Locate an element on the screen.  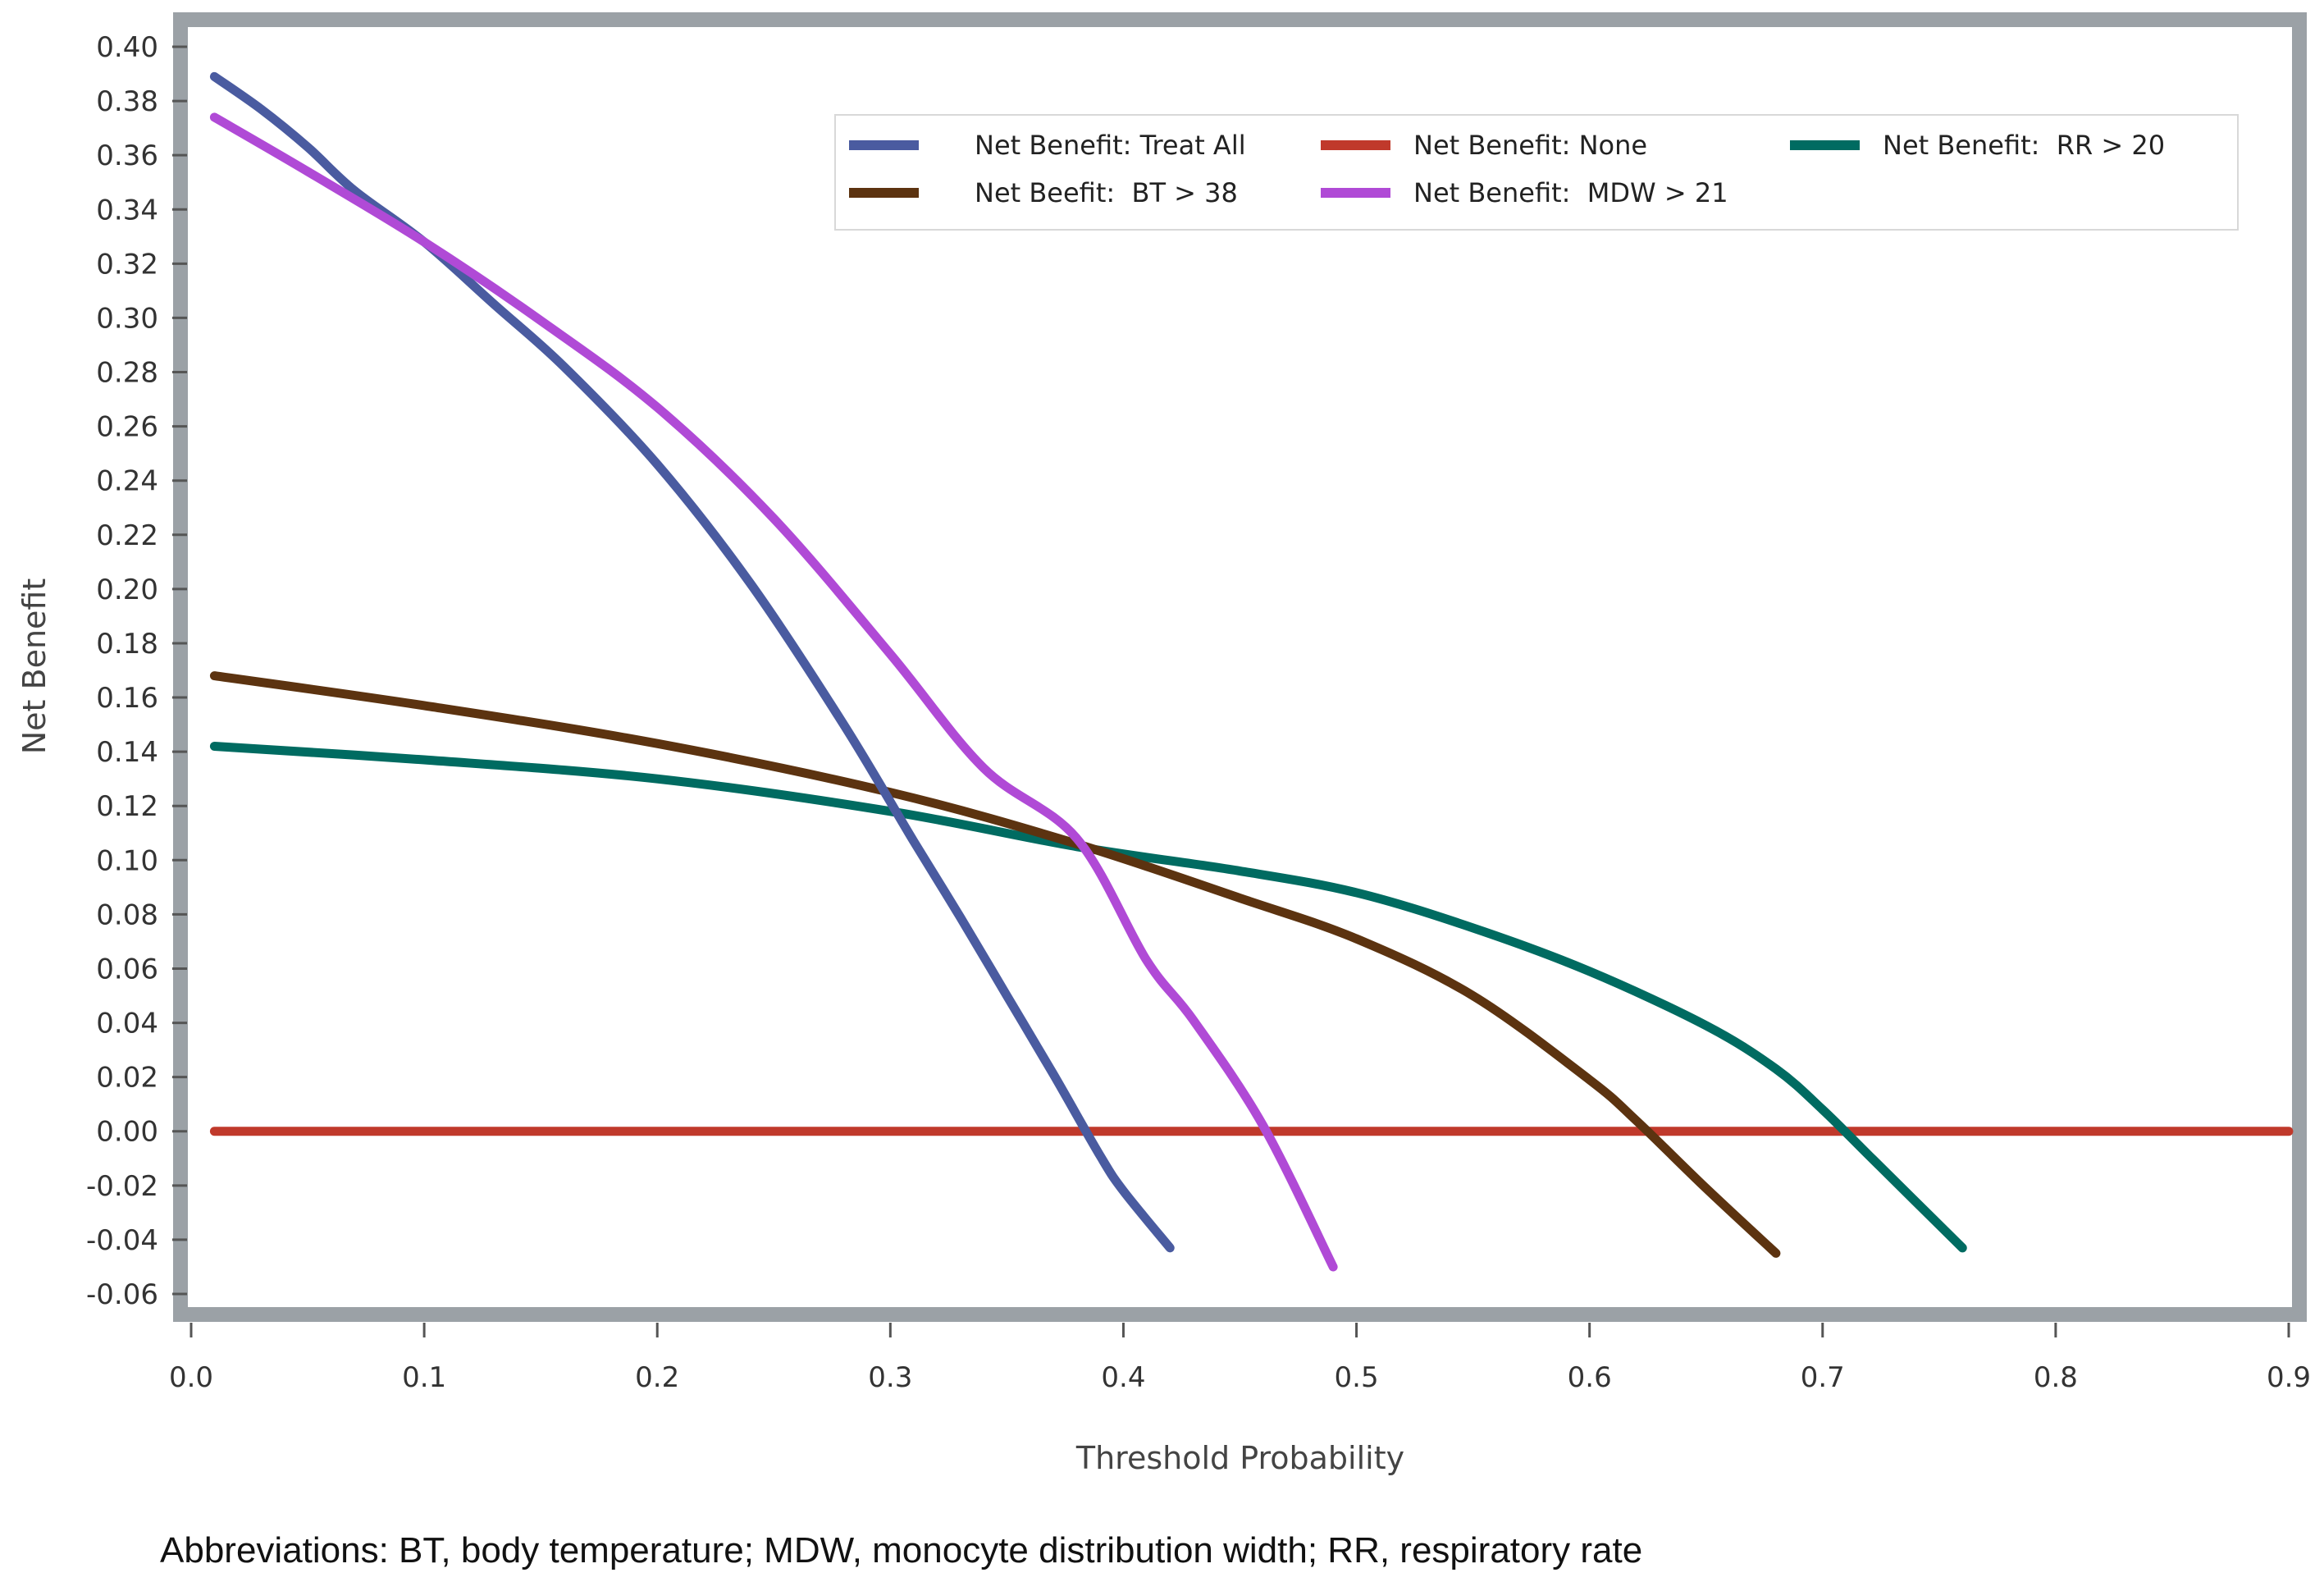
legend-label-net-benefit-none: Net Benefit: None is located at coordinates (1530, 145).